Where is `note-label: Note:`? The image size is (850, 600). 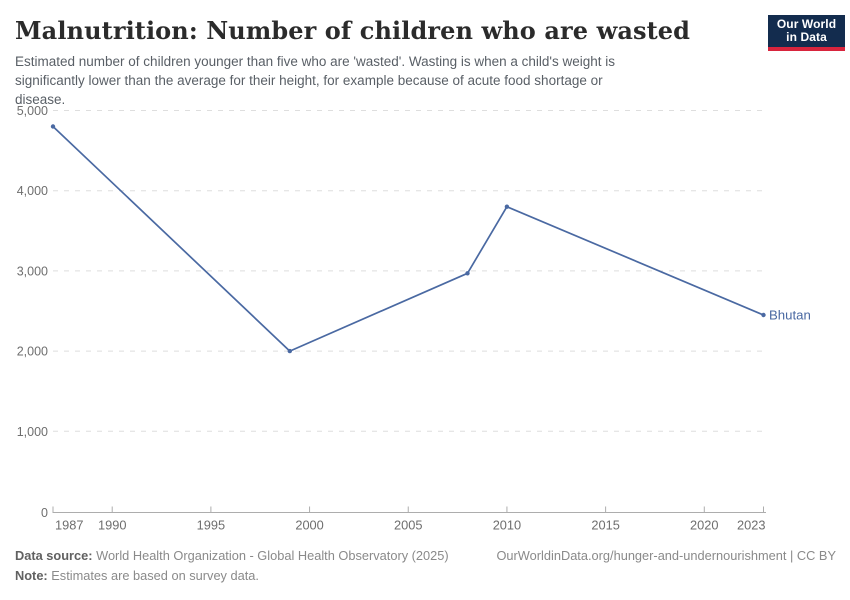 note-label: Note: is located at coordinates (31, 575).